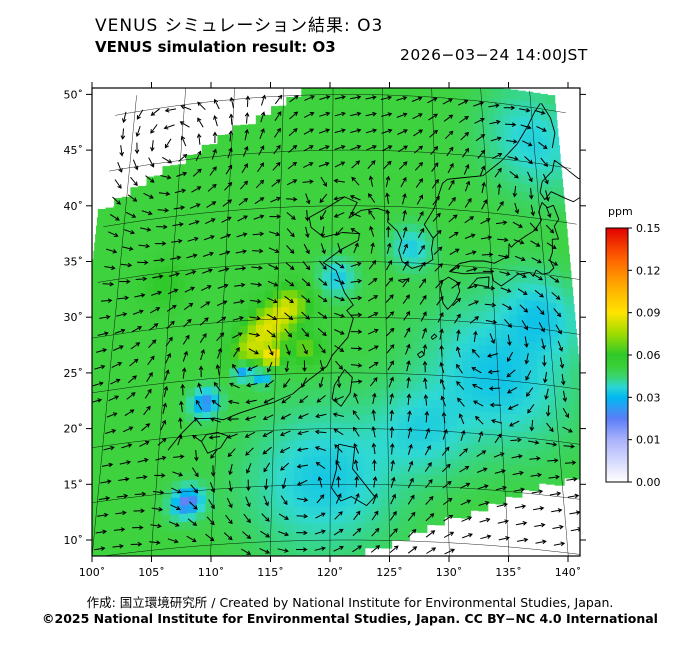 The image size is (700, 649). What do you see at coordinates (74, 429) in the screenshot?
I see `lat-tick-label: 20˚` at bounding box center [74, 429].